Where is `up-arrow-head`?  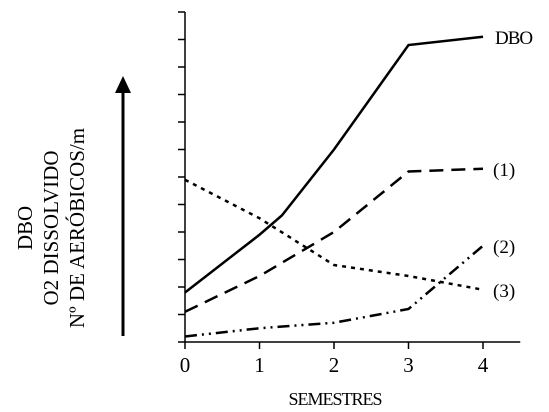
up-arrow-head is located at coordinates (123, 84).